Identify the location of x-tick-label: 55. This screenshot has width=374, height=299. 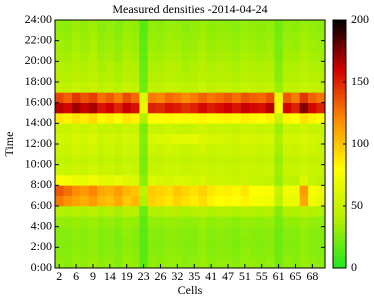
(262, 276).